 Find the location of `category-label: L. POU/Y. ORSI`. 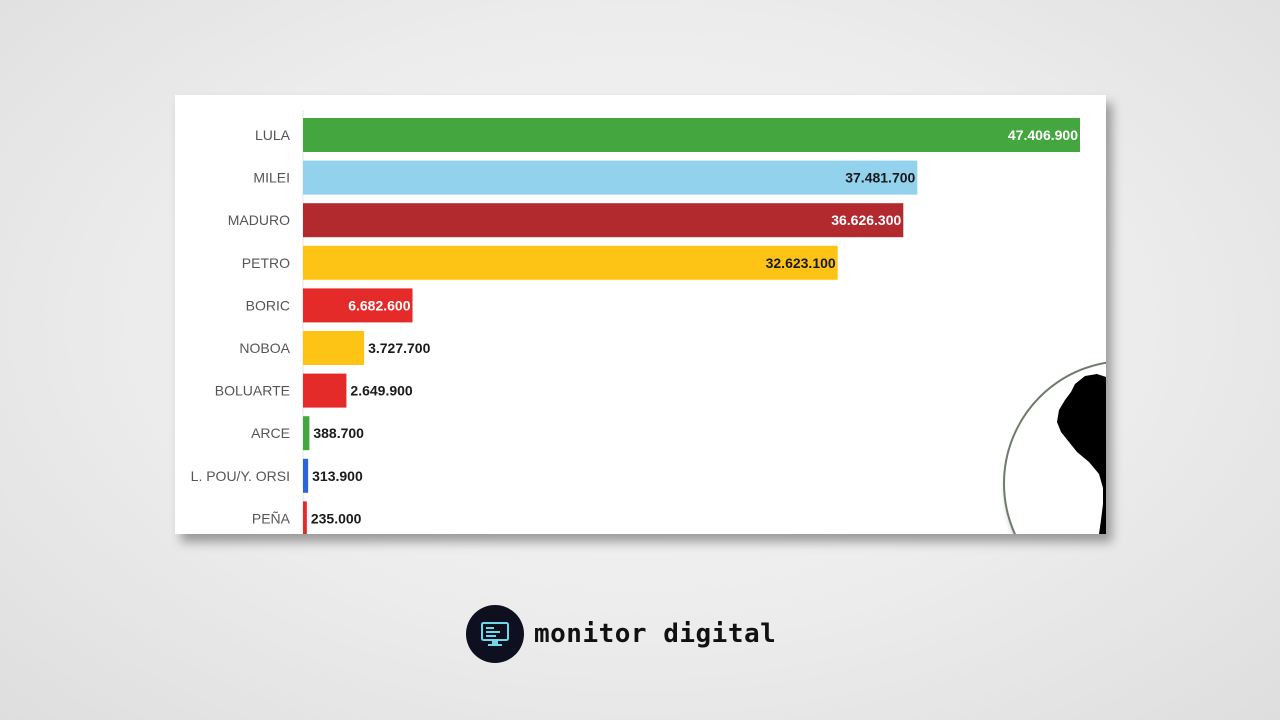

category-label: L. POU/Y. ORSI is located at coordinates (240, 476).